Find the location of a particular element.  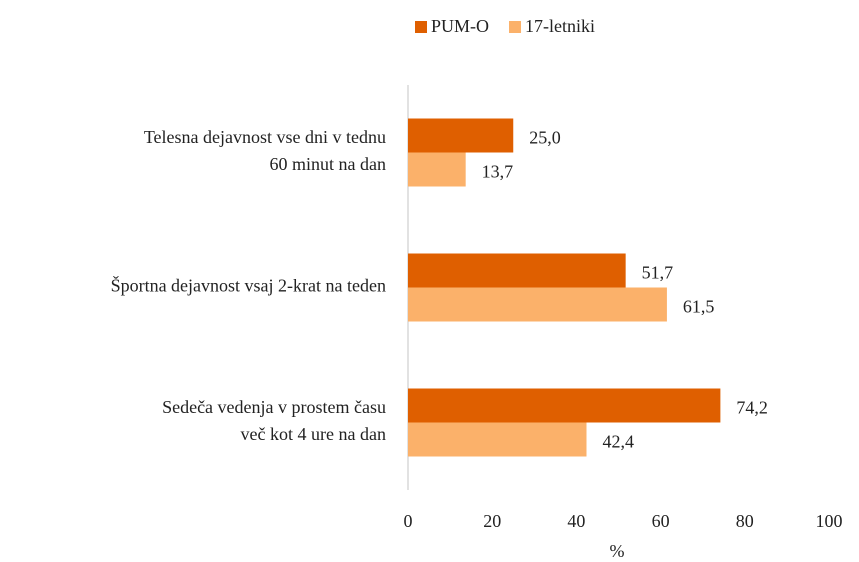

y-tick-label: Telesna dejavnost vse dni v tednu is located at coordinates (265, 137).